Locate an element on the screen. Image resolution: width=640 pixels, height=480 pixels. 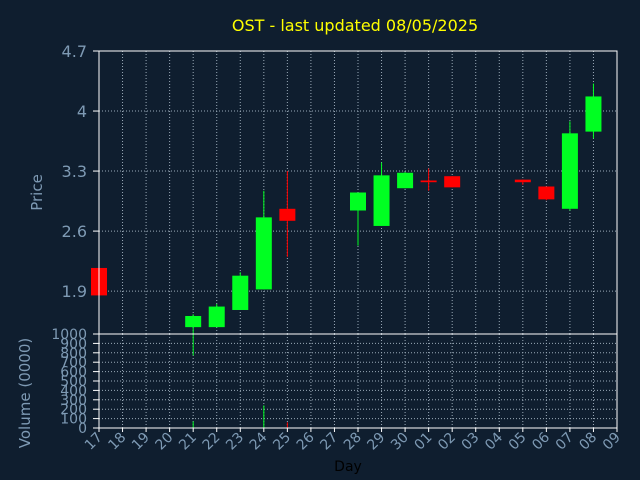
x-tick-label: 02 is located at coordinates (447, 442).